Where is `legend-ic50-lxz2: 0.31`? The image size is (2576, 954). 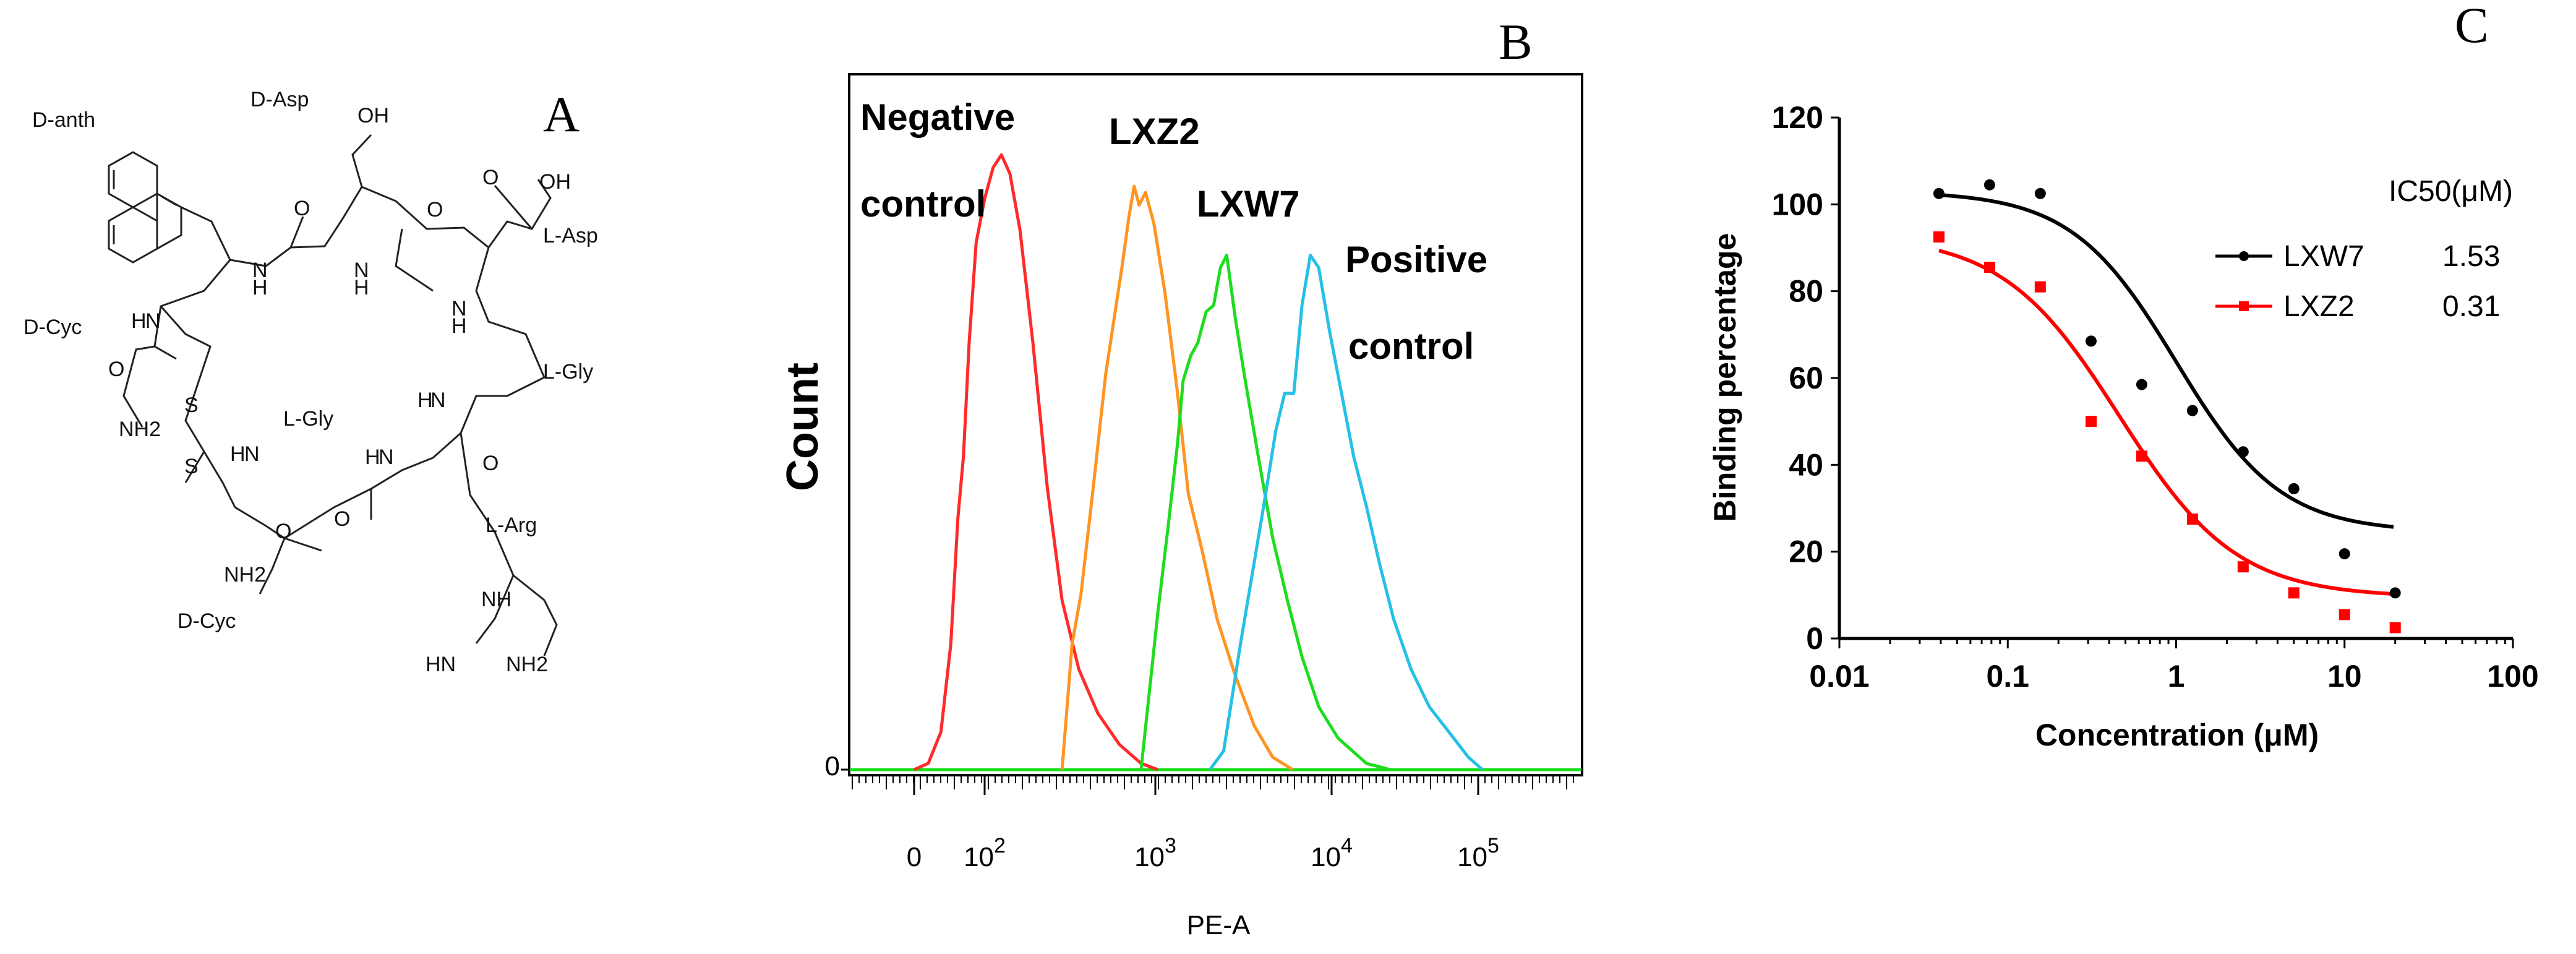
legend-ic50-lxz2: 0.31 is located at coordinates (2471, 307).